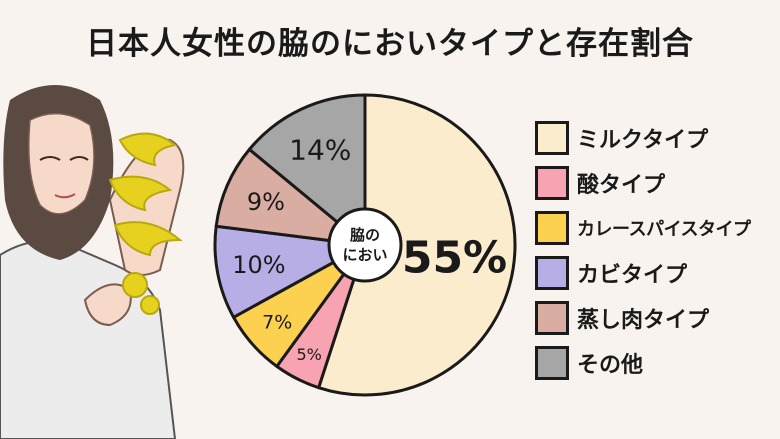 Image resolution: width=780 pixels, height=439 pixels. I want to click on odor-effect, so click(145, 223).